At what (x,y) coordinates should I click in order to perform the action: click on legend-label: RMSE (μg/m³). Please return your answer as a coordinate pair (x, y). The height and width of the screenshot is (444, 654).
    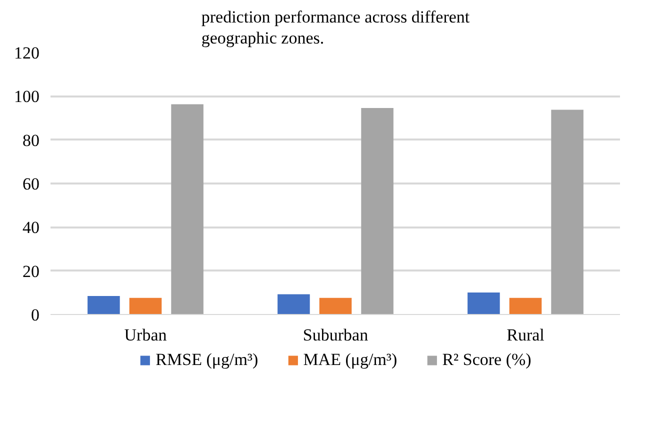
    Looking at the image, I should click on (207, 360).